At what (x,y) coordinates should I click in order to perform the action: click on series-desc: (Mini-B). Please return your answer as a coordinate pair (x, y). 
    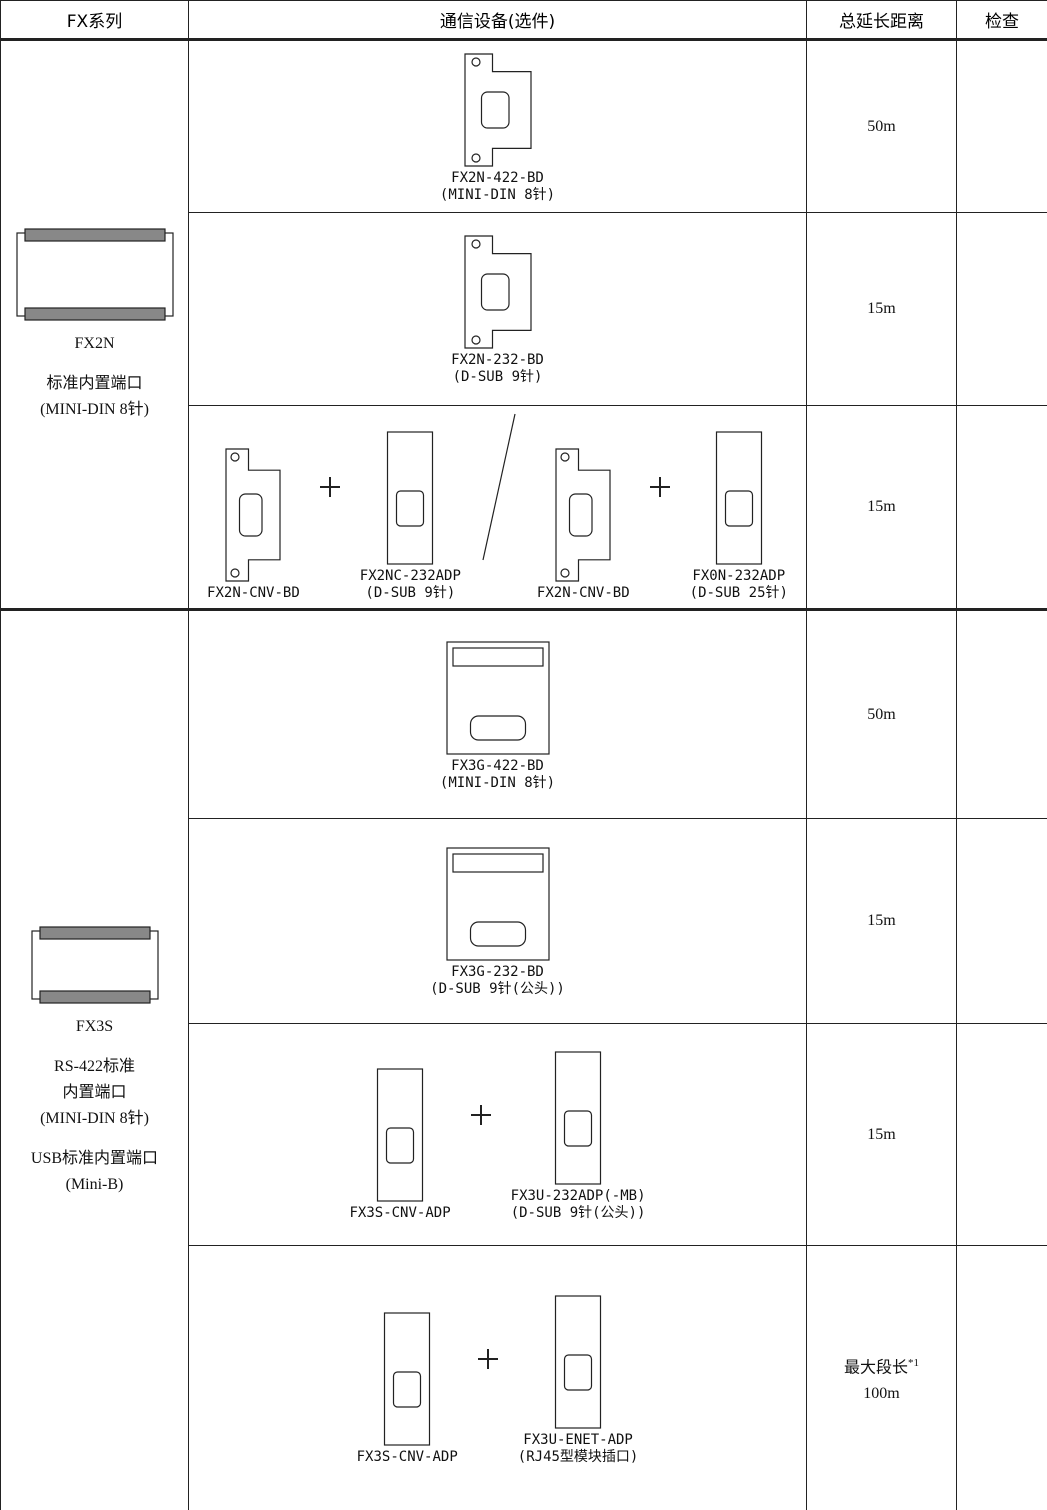
    Looking at the image, I should click on (94, 1184).